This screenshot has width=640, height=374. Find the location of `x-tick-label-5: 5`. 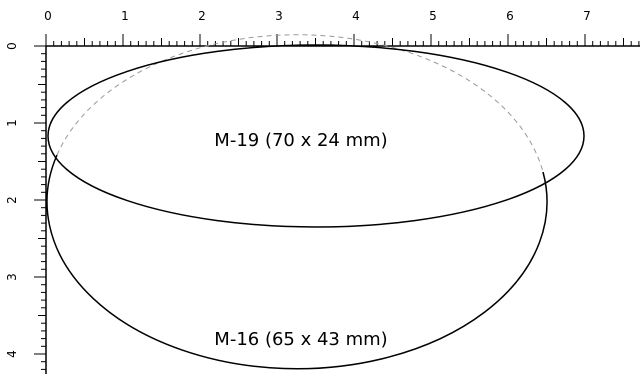

x-tick-label-5: 5 is located at coordinates (433, 16).